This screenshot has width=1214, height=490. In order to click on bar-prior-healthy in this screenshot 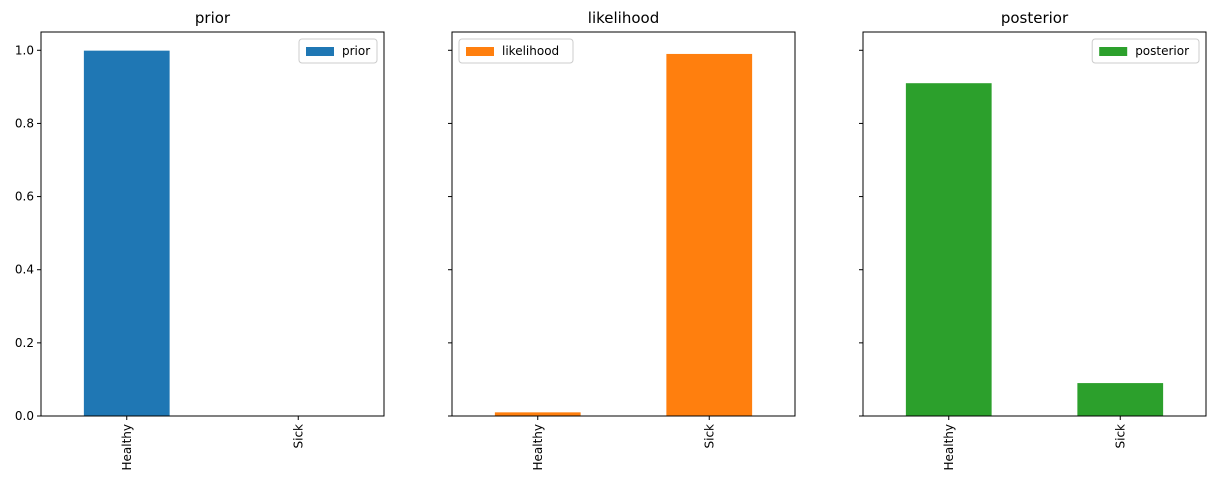, I will do `click(126, 233)`.